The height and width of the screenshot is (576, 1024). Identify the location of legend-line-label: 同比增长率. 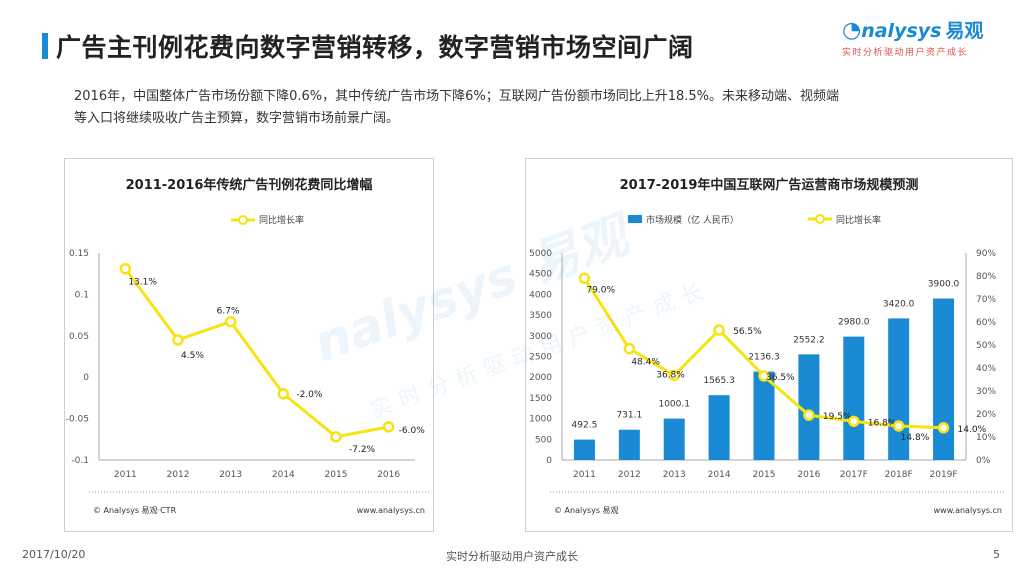
(858, 220).